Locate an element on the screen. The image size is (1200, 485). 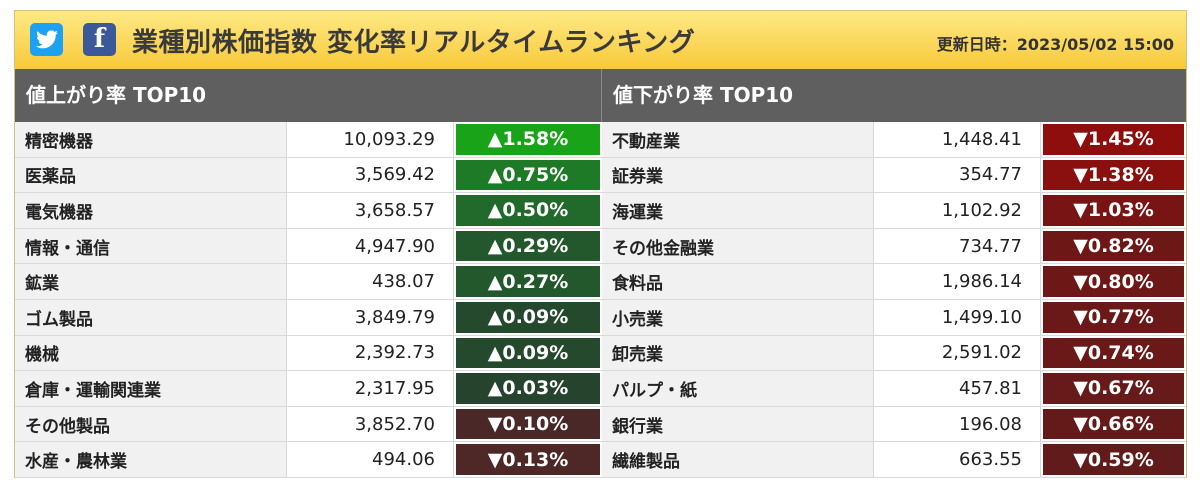
change-badge: ▼0.77% is located at coordinates (1113, 317).